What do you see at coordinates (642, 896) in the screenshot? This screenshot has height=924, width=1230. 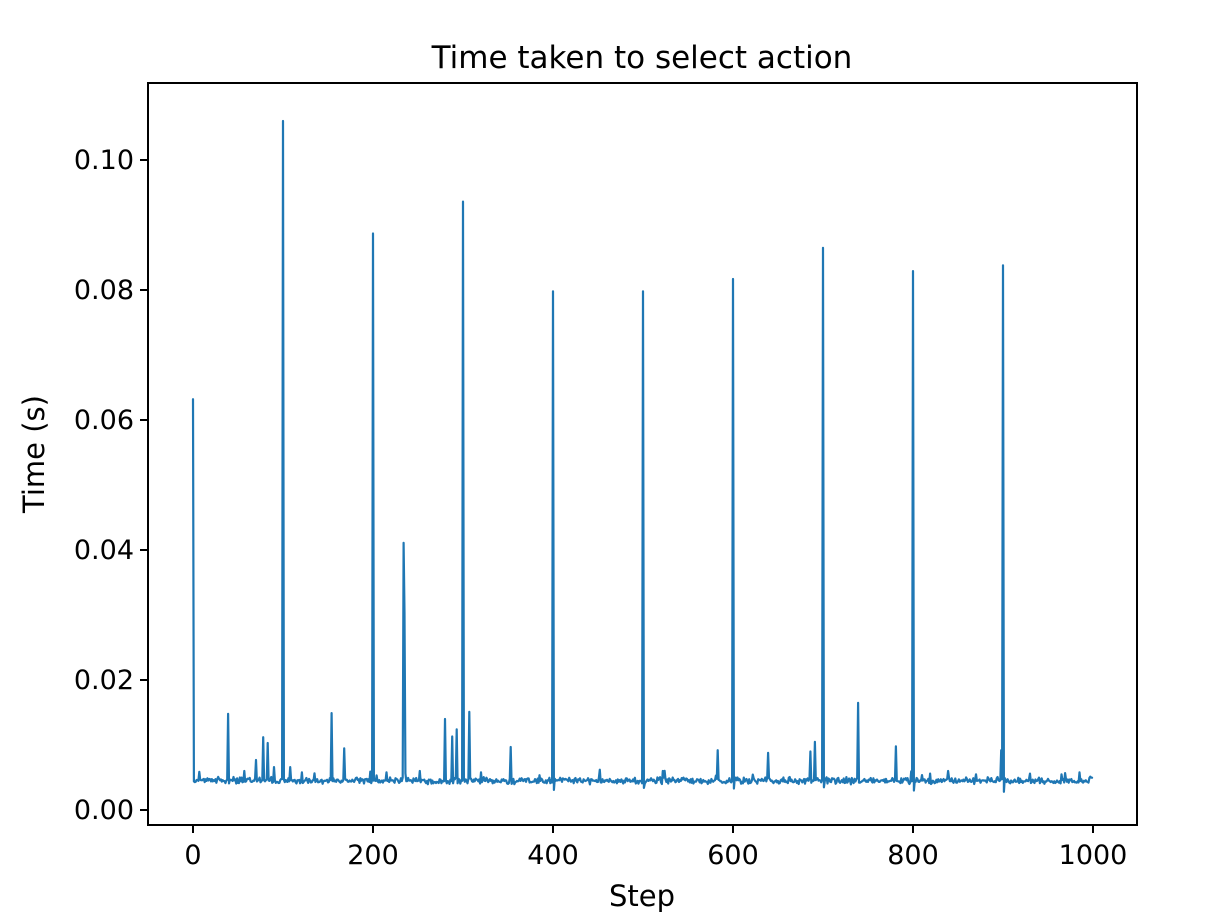 I see `x-axis-label: Step` at bounding box center [642, 896].